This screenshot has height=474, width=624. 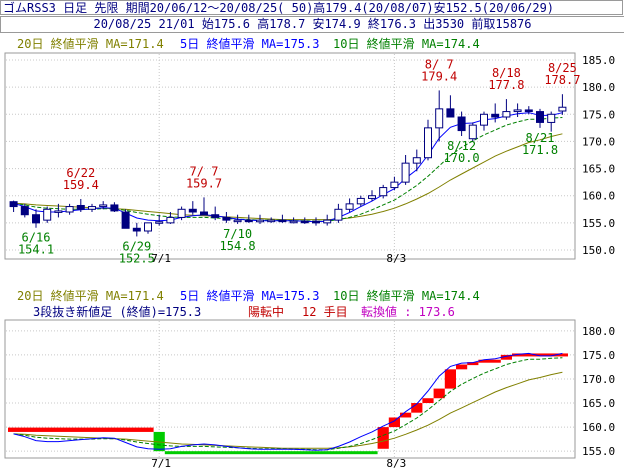 I want to click on legend-ma20: 20日 終値平滑 MA=171.4, so click(x=90, y=43).